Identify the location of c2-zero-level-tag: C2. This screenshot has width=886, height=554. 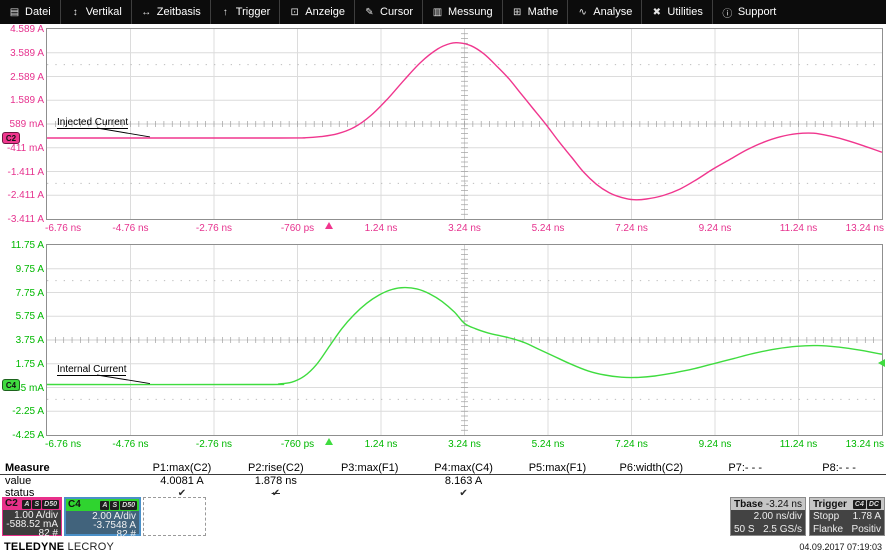
(11, 137).